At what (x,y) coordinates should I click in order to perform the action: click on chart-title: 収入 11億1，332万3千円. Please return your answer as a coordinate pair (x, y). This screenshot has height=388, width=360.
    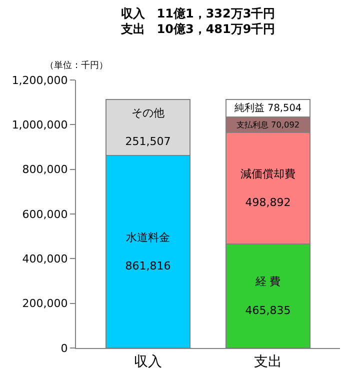
    Looking at the image, I should click on (198, 13).